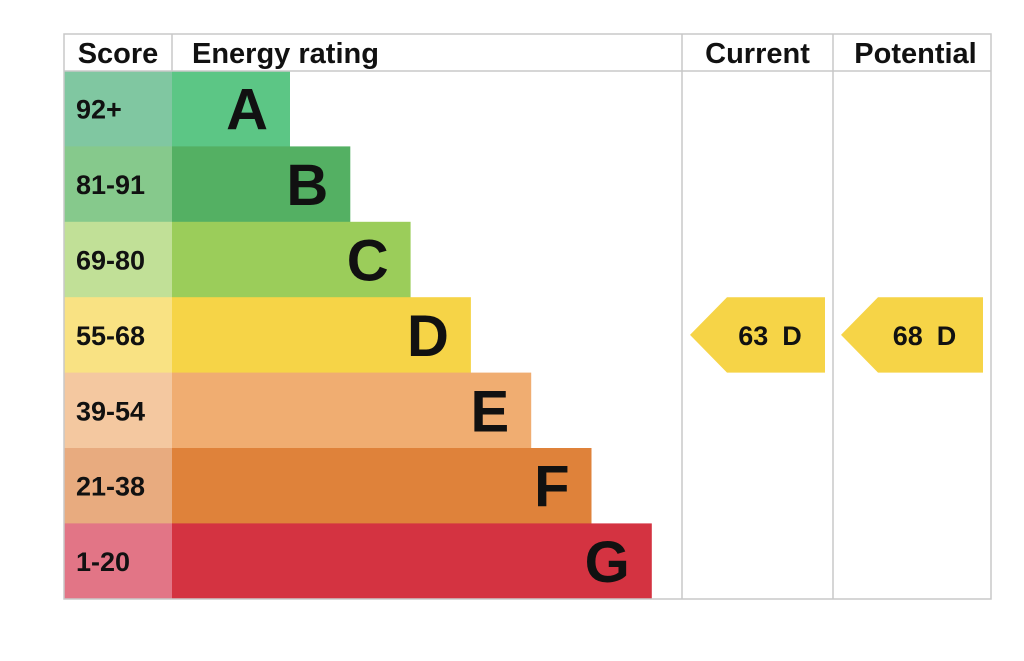 The height and width of the screenshot is (661, 1024). What do you see at coordinates (285, 54) in the screenshot?
I see `header-energy-rating: Energy rating` at bounding box center [285, 54].